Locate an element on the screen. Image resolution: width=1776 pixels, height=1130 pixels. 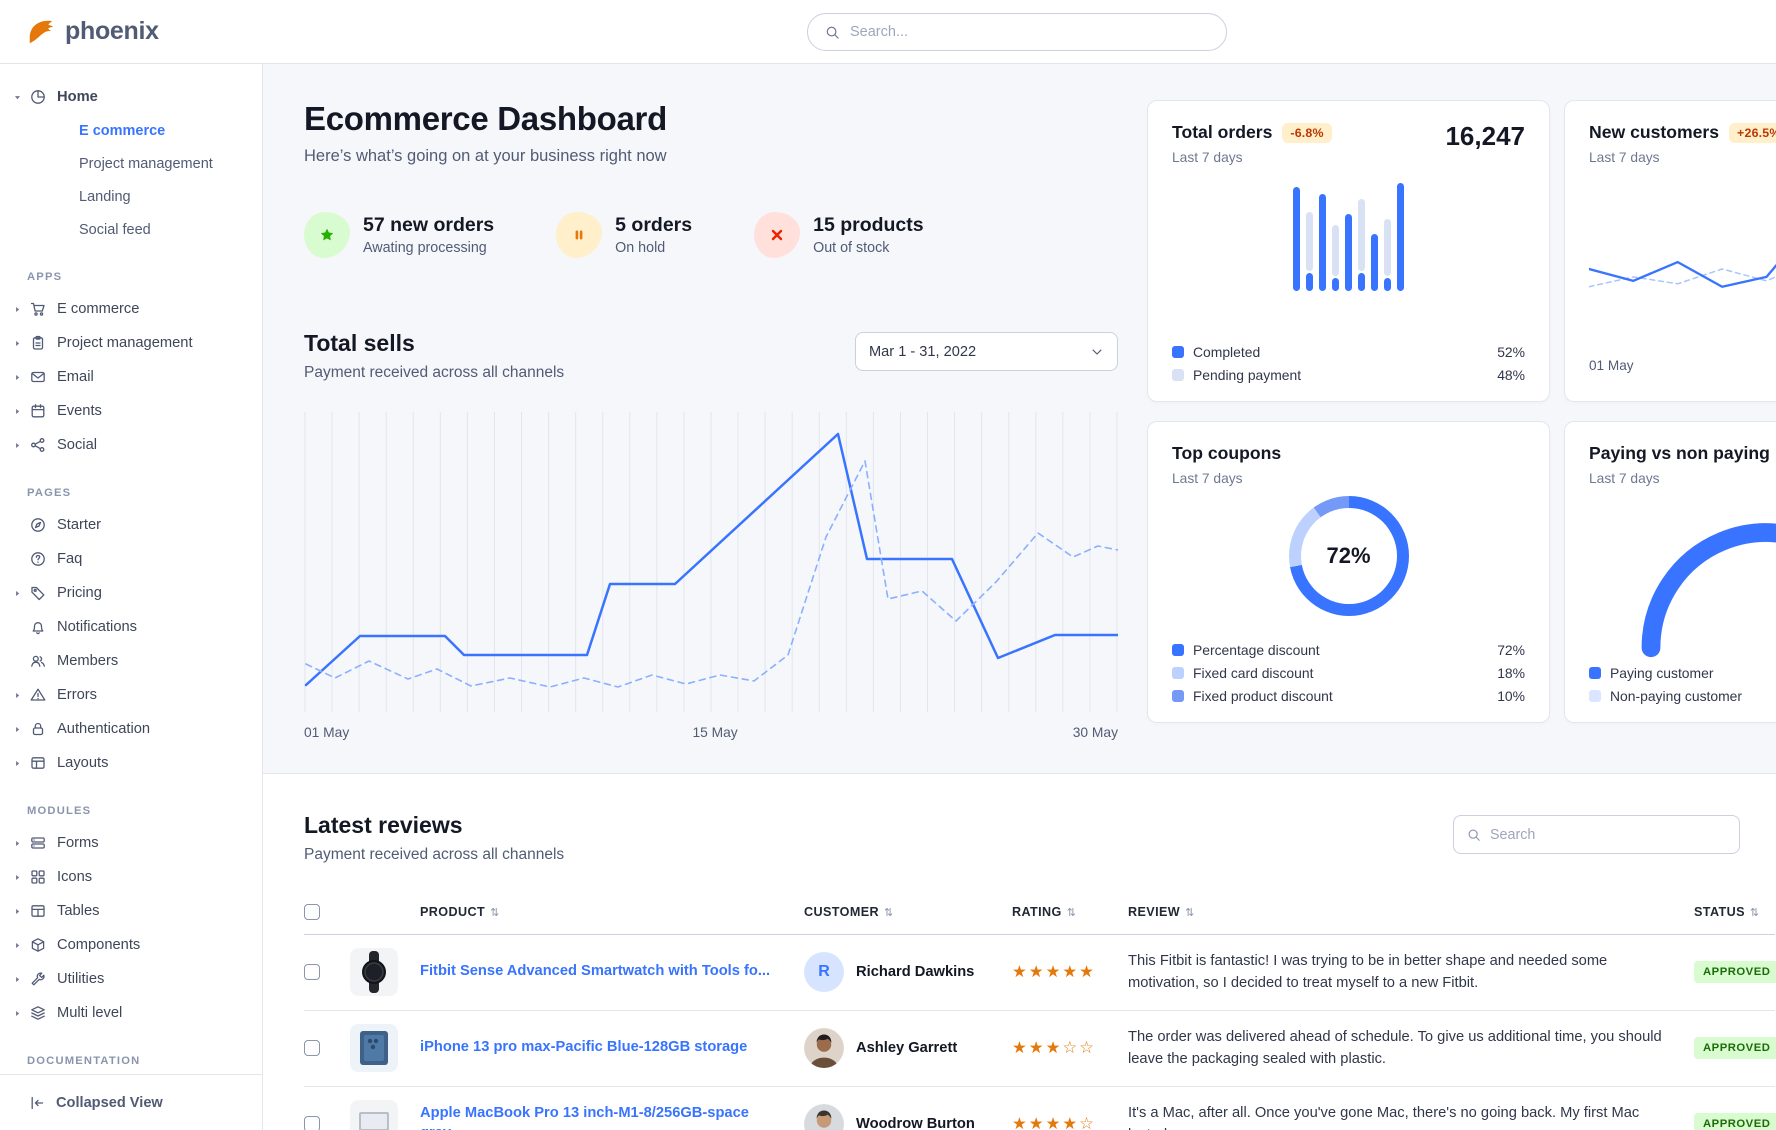
sidebar-item-tables: Tables is located at coordinates (131, 911).